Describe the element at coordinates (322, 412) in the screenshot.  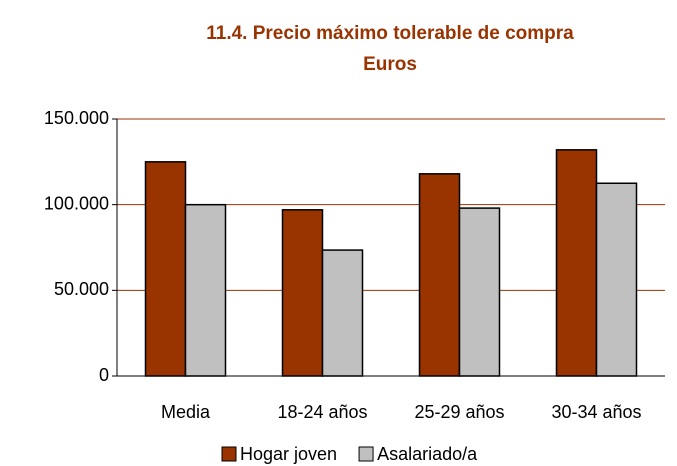
I see `x-tick-label: 18-24 años` at that location.